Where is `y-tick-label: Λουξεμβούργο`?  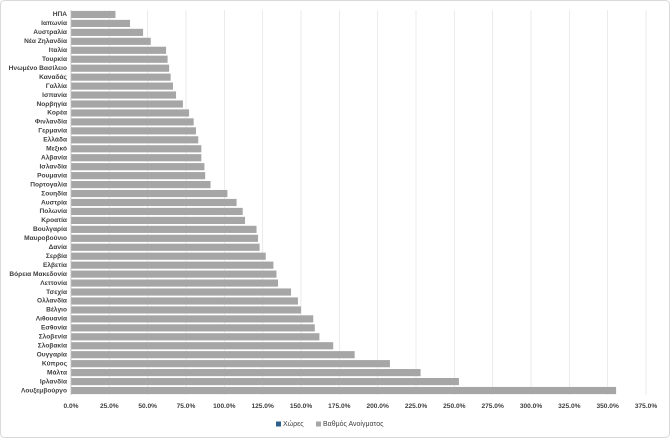 y-tick-label: Λουξεμβούργο is located at coordinates (44, 390).